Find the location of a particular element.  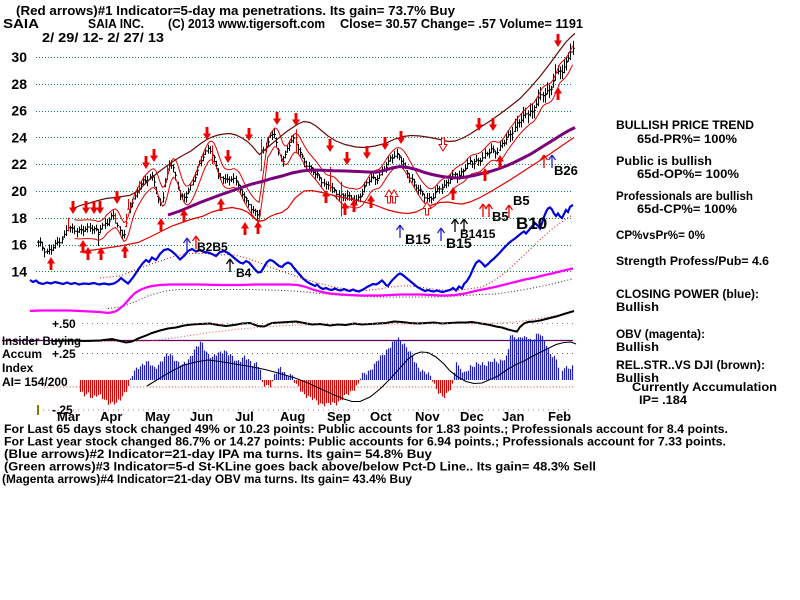

svg-text: Apr is located at coordinates (111, 416).